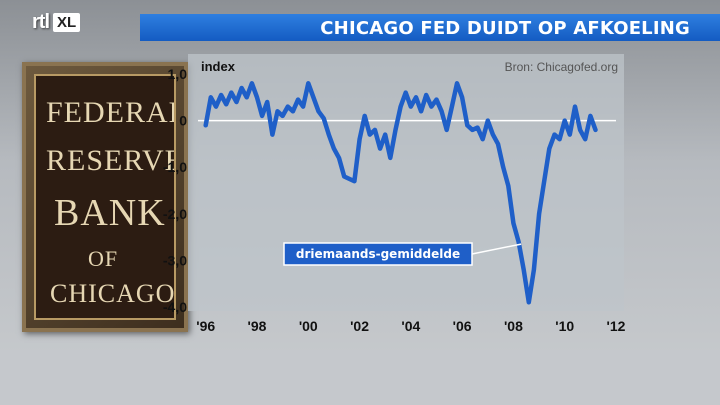  Describe the element at coordinates (178, 74) in the screenshot. I see `y-tick-label: 1,0` at that location.